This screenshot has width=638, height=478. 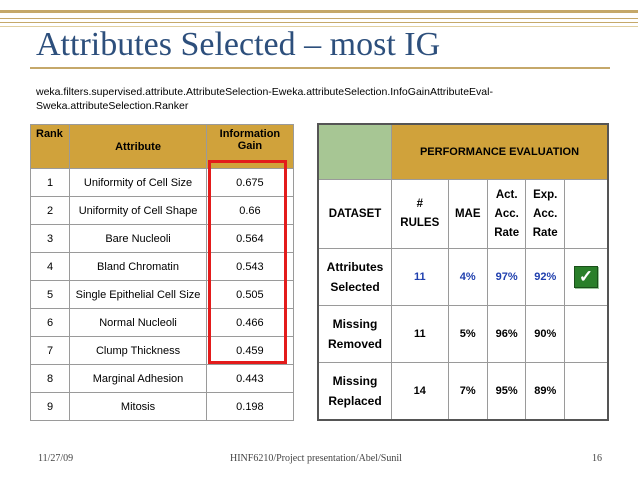 What do you see at coordinates (354, 391) in the screenshot?
I see `dataset-label: Missing Replaced` at bounding box center [354, 391].